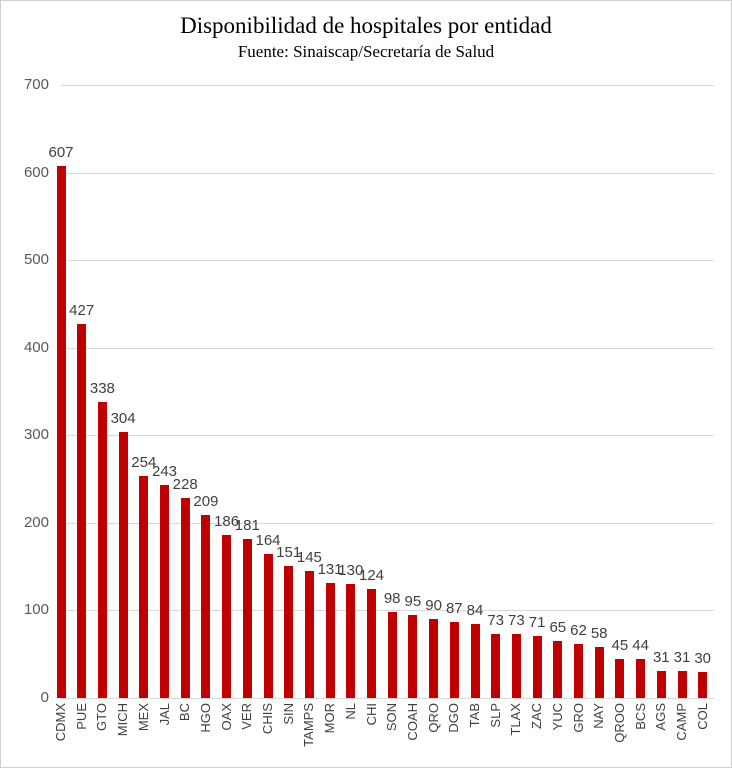 Image resolution: width=732 pixels, height=768 pixels. I want to click on bar-value-label: 607, so click(61, 153).